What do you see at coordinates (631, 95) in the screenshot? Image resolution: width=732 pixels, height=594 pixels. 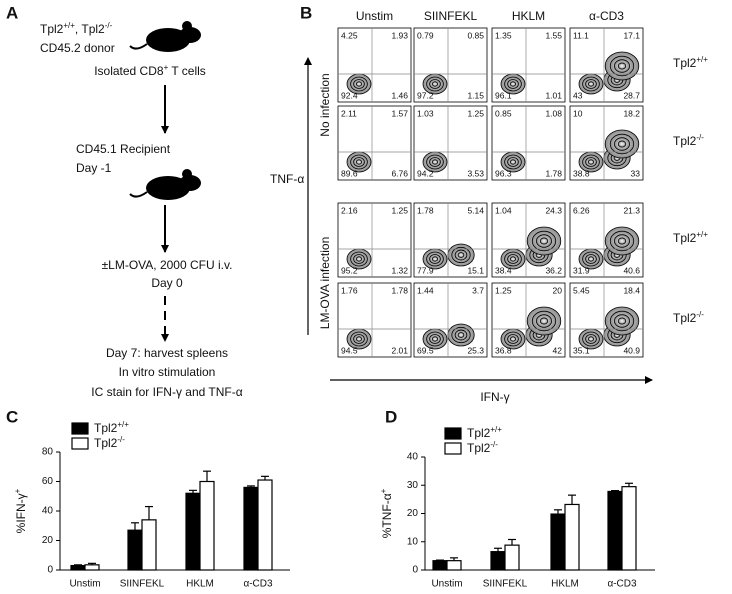 I see `quadrant-value: 28.7` at bounding box center [631, 95].